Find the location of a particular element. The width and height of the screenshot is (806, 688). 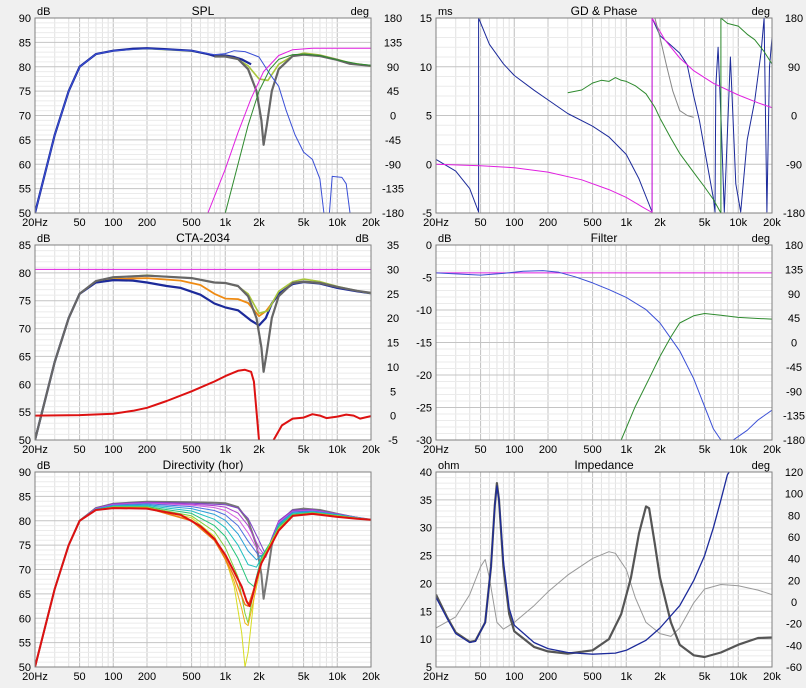

y-tick-label-right: 5 is located at coordinates (393, 392).